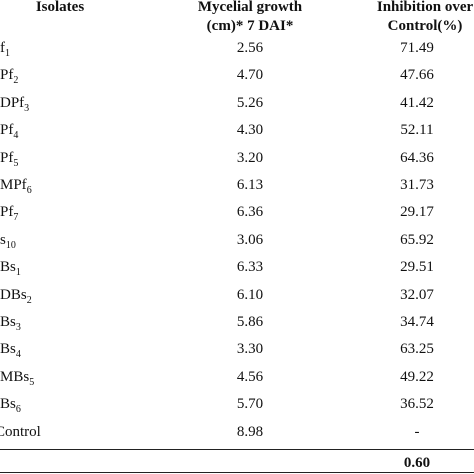 This screenshot has width=474, height=474. I want to click on isolate-cell: Pf7, so click(9, 215).